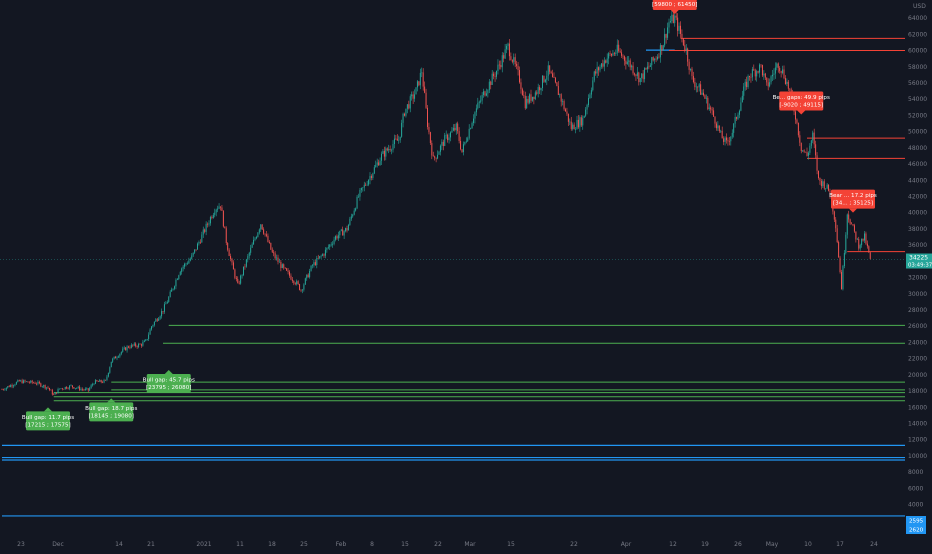  Describe the element at coordinates (738, 544) in the screenshot. I see `x-tick-label: 26` at that location.